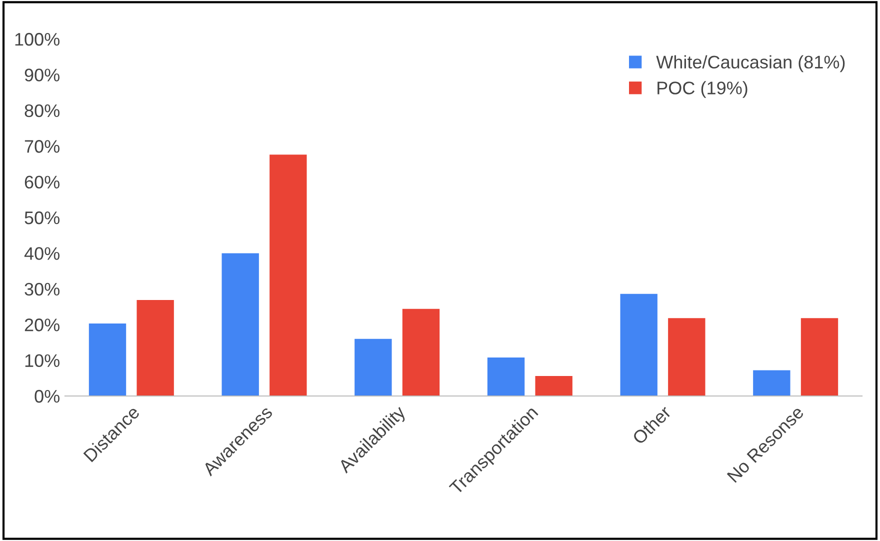 The image size is (880, 541). What do you see at coordinates (703, 89) in the screenshot?
I see `legend-label: POC (19%)` at bounding box center [703, 89].